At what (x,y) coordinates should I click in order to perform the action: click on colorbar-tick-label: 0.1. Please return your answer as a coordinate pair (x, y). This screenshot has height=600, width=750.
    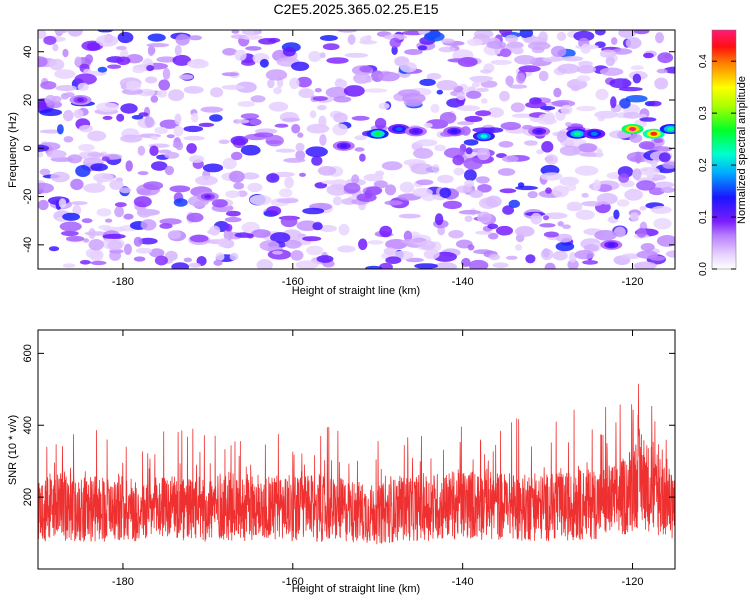
    Looking at the image, I should click on (703, 217).